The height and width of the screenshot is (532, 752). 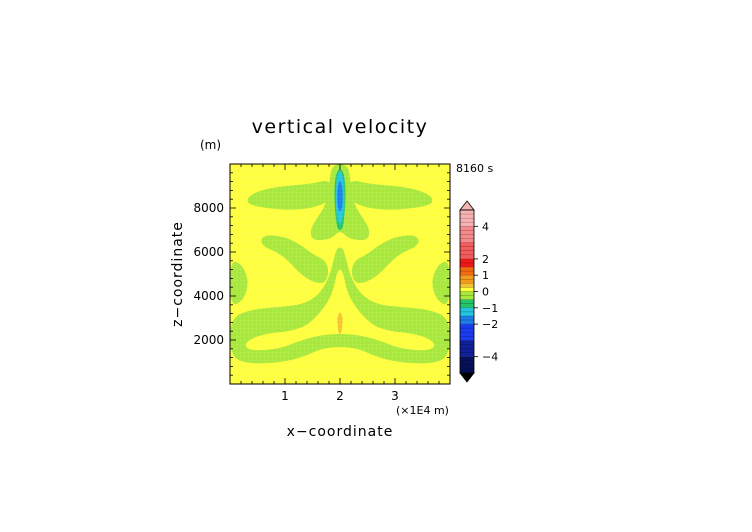 What do you see at coordinates (478, 291) in the screenshot?
I see `colorbar: 4 2 1 0 −1 −2 −4` at bounding box center [478, 291].